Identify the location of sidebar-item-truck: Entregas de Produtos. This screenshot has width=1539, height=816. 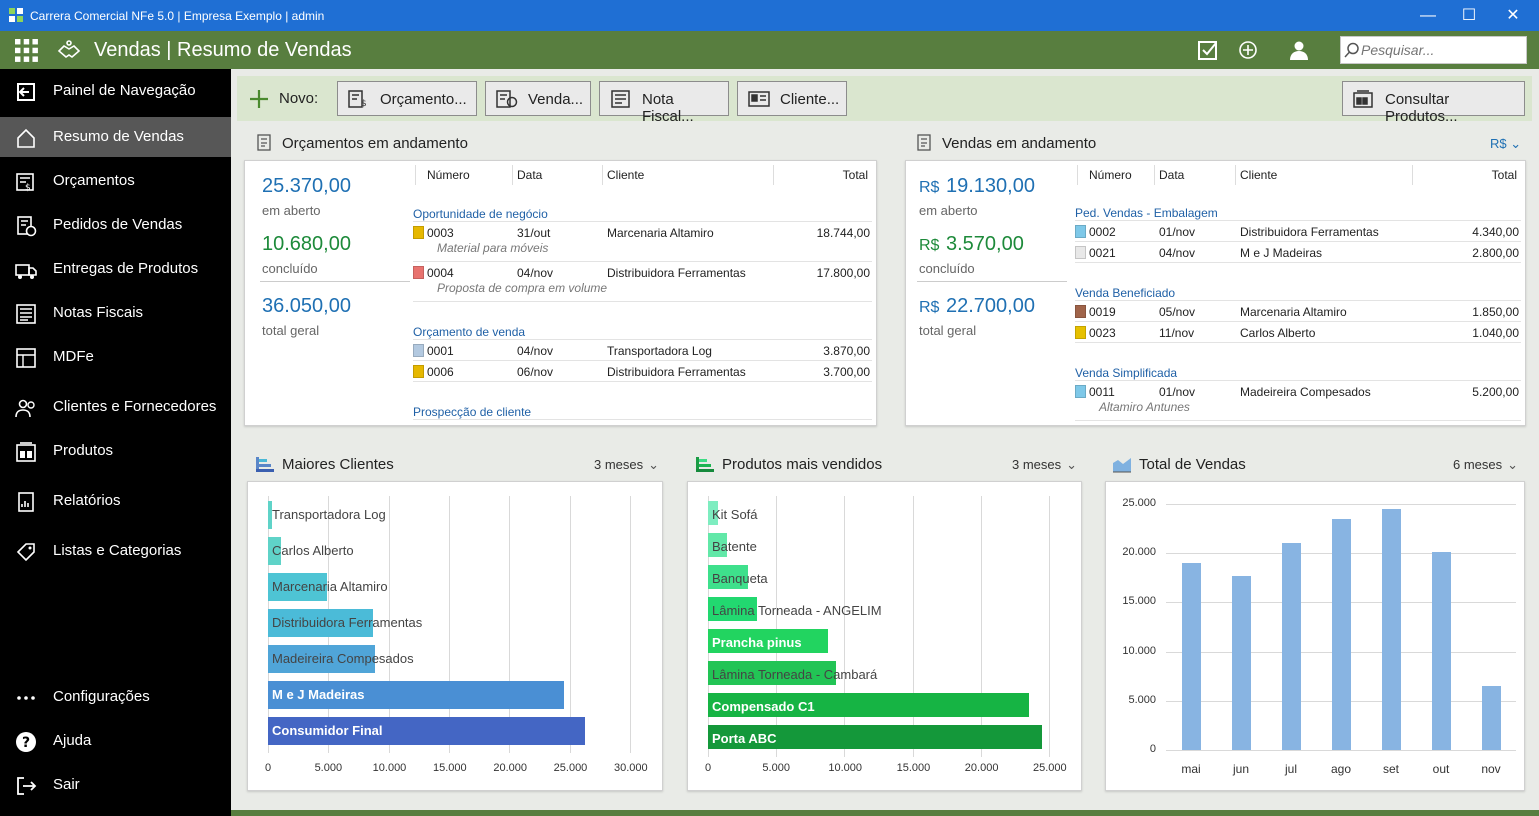
(115, 269).